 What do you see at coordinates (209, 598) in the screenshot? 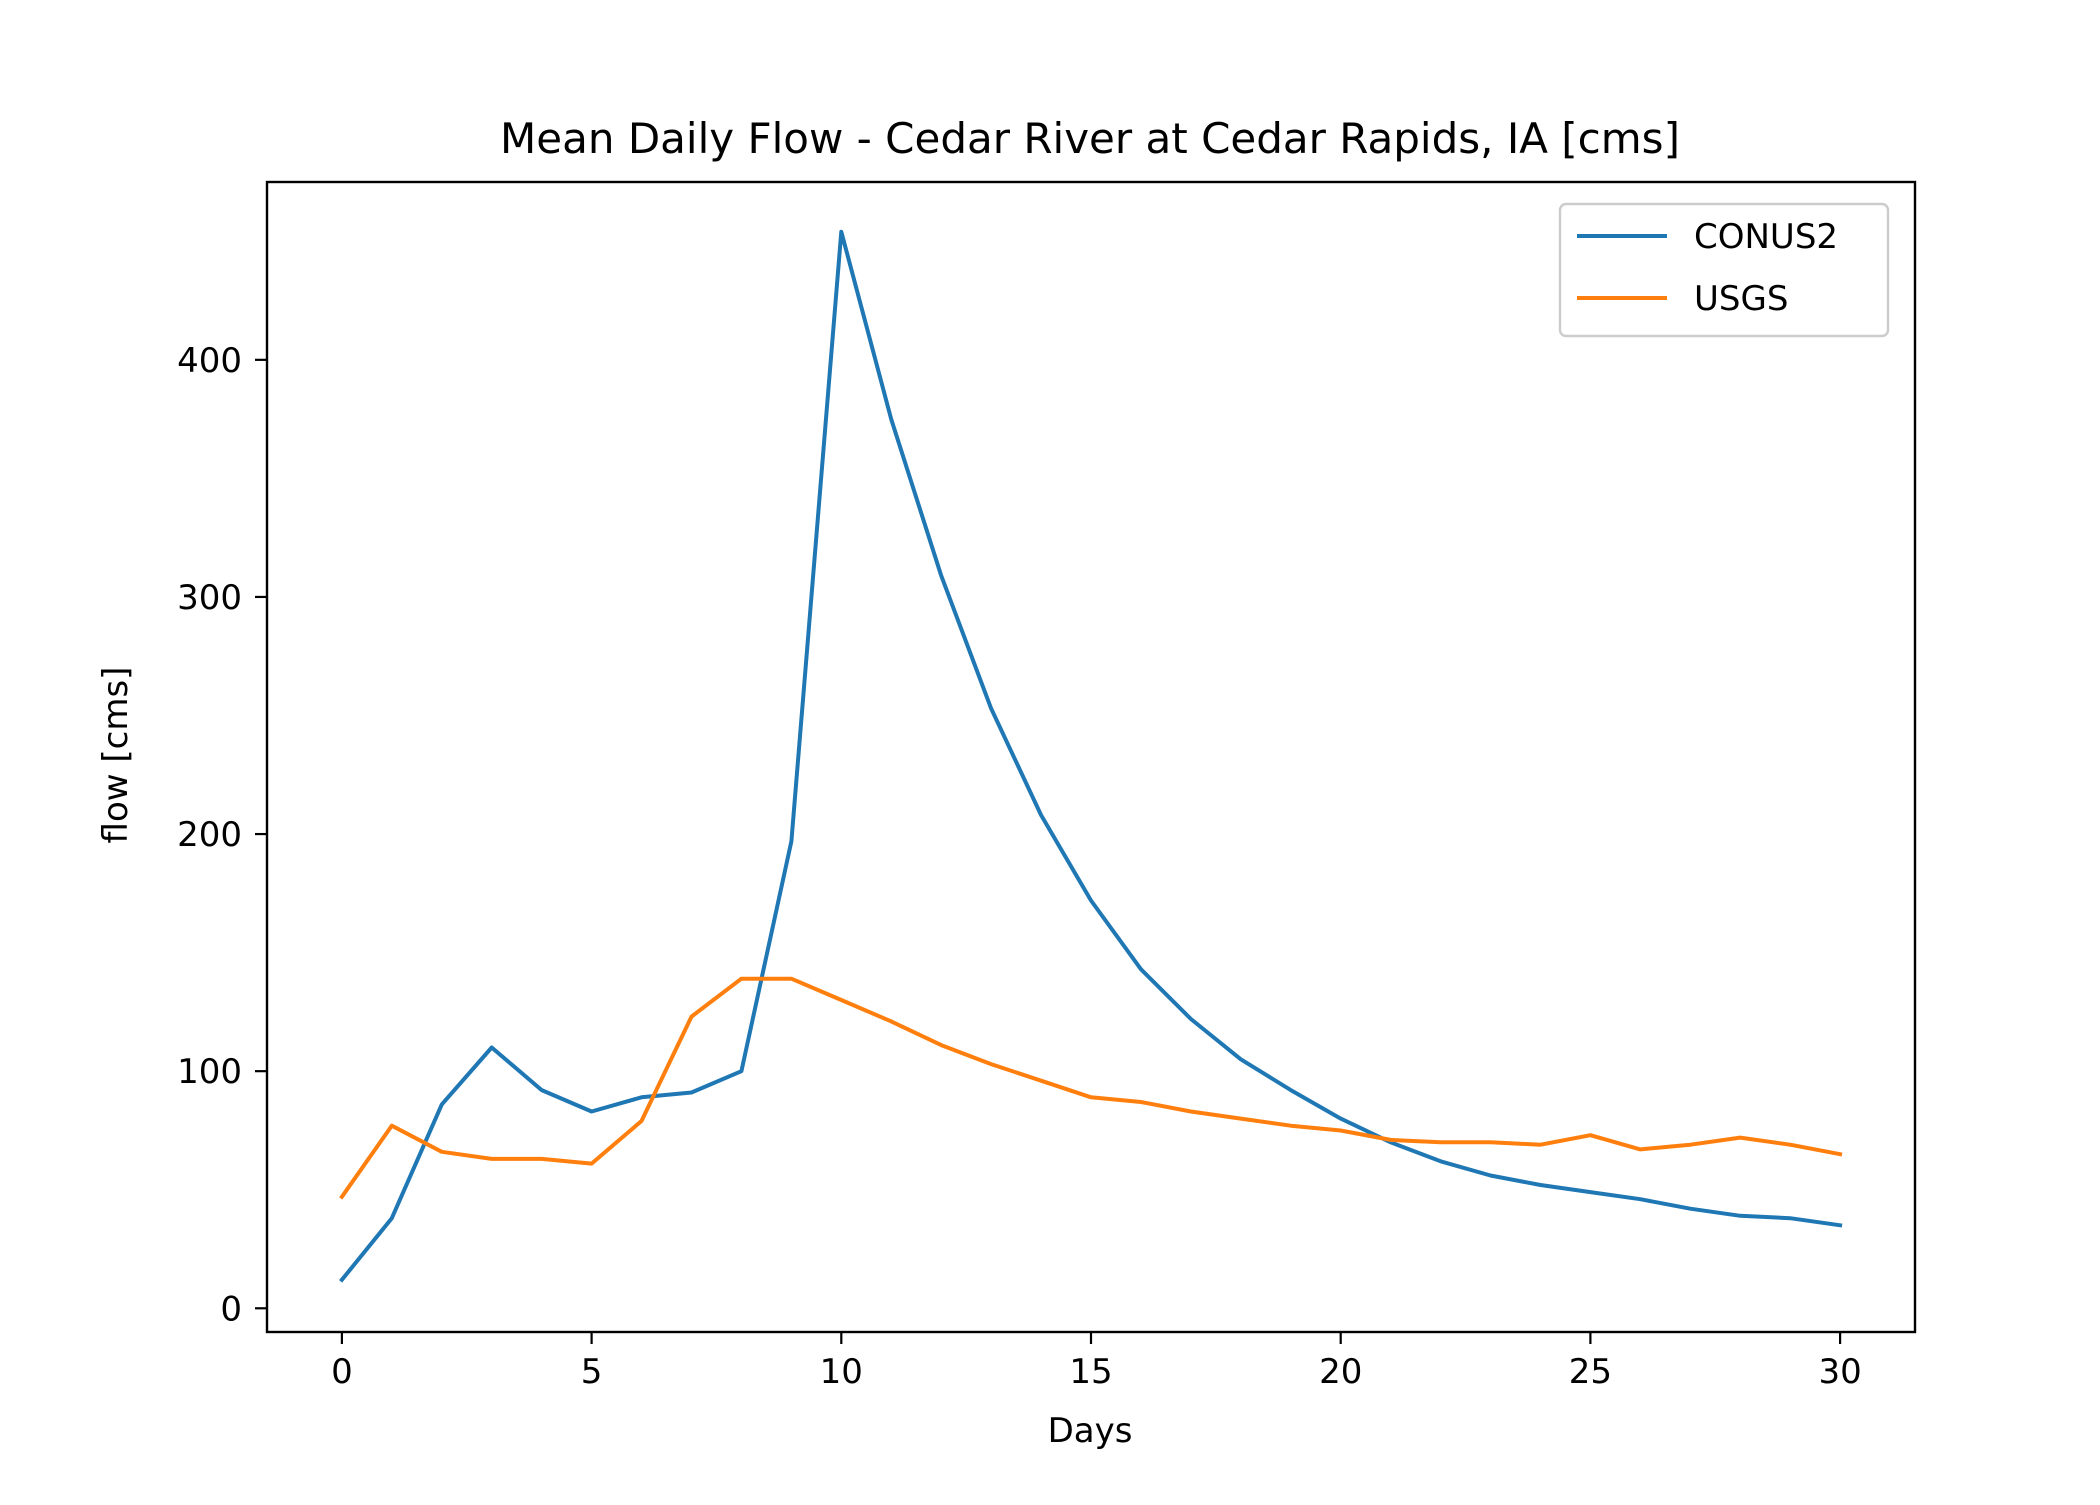
I see `y-tick-label: 300` at bounding box center [209, 598].